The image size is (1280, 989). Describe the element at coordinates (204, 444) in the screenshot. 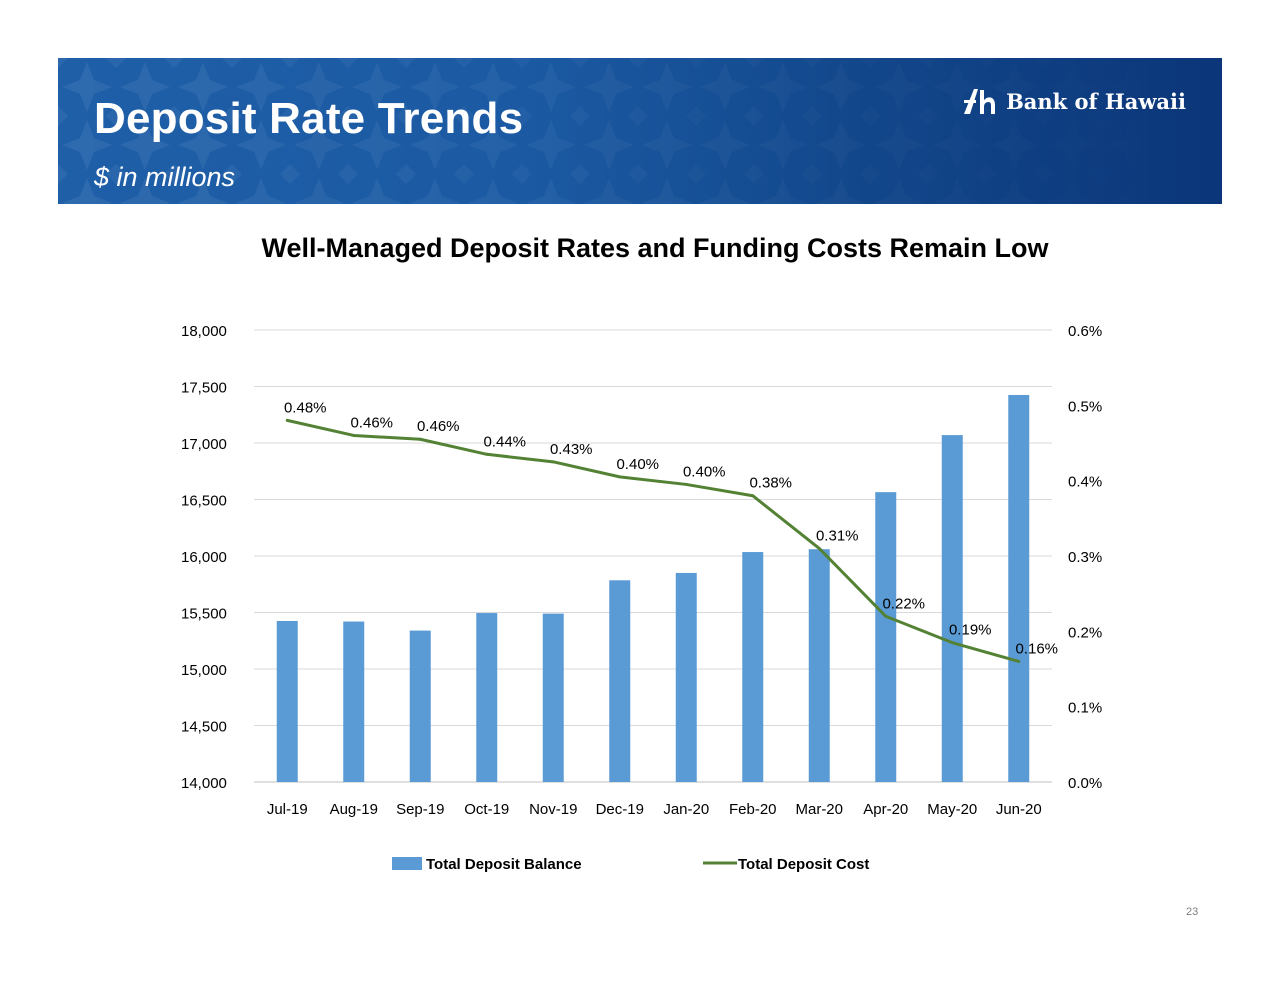

I see `y-left-tick-label: 17,000` at that location.